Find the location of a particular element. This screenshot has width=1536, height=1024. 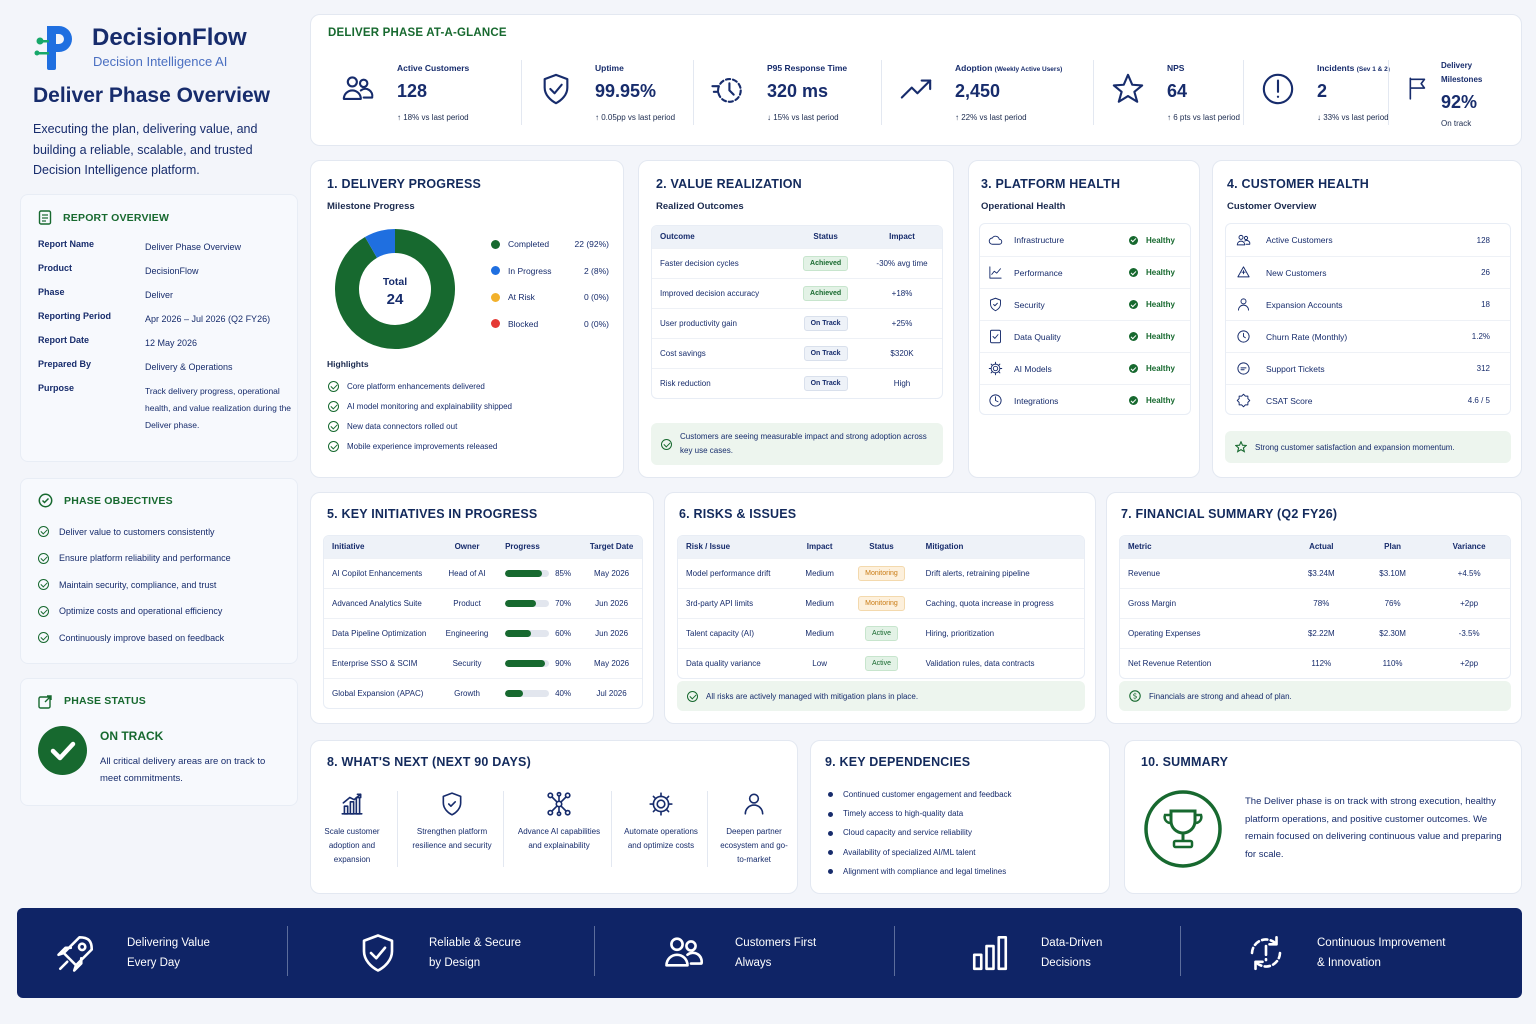

footer-line2: by Design is located at coordinates (455, 963).